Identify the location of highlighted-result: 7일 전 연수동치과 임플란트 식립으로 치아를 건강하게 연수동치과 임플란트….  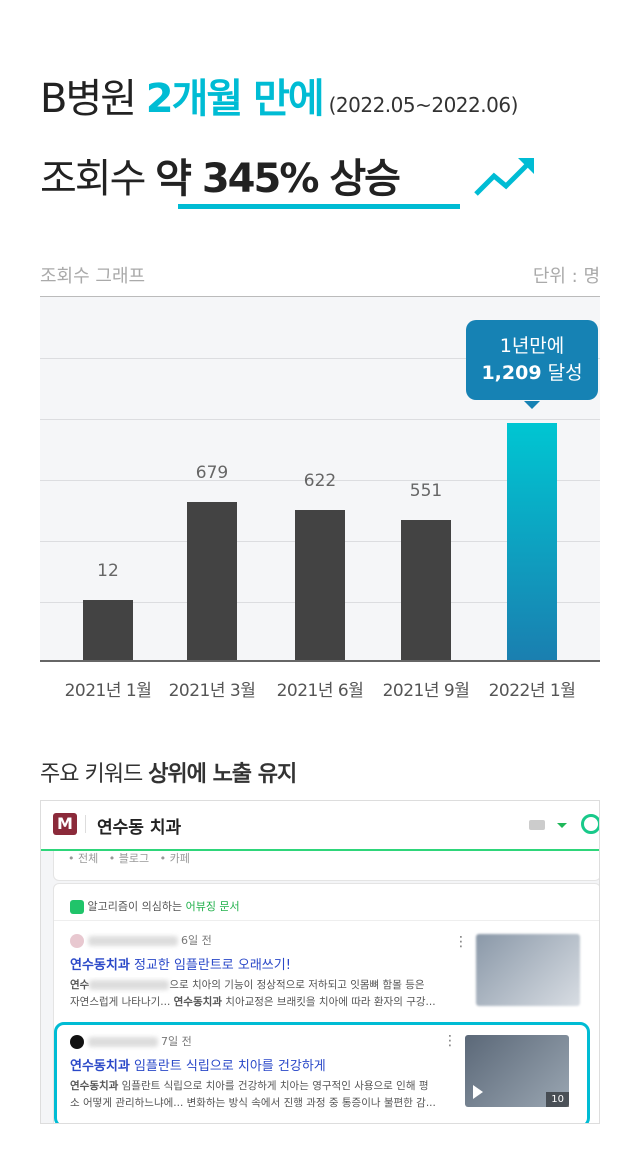
(322, 1072).